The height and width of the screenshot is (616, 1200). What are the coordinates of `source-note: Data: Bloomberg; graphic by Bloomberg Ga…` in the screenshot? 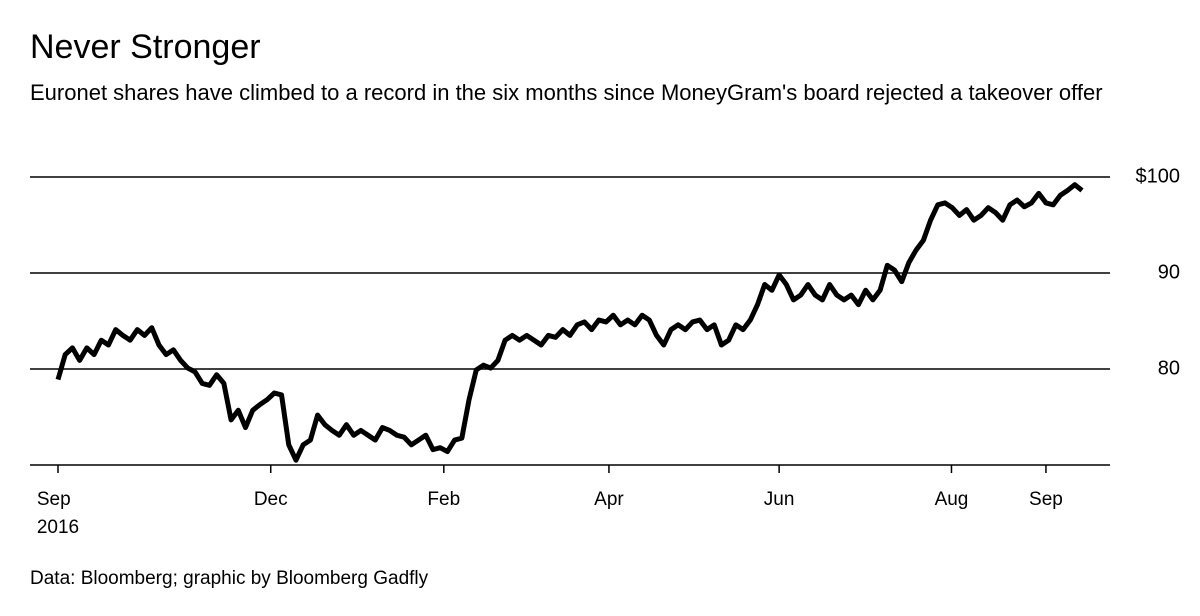 It's located at (229, 578).